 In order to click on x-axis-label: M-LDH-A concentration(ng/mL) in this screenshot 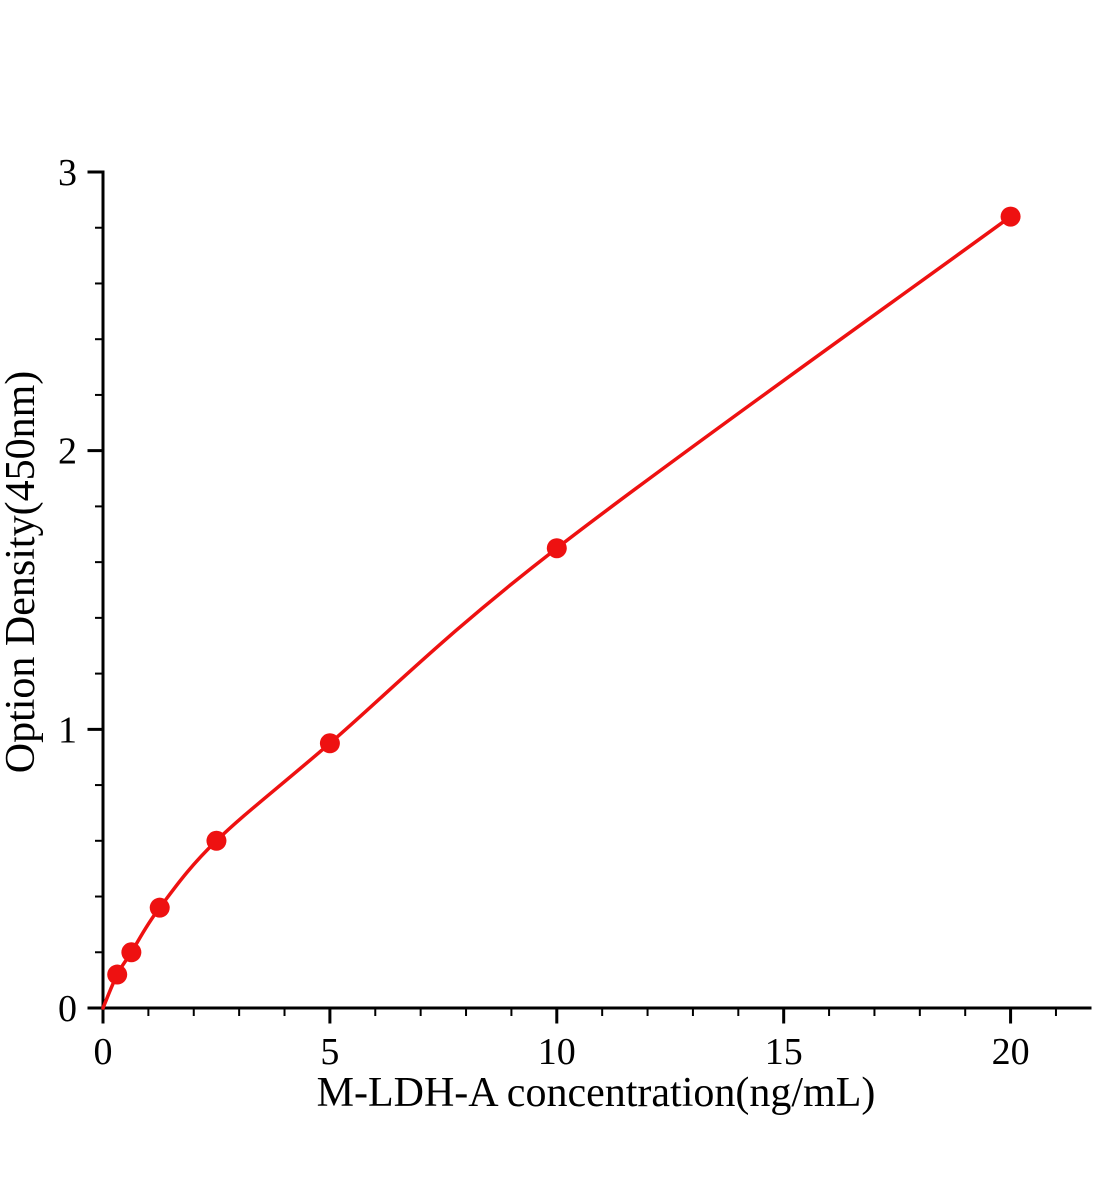, I will do `click(596, 1093)`.